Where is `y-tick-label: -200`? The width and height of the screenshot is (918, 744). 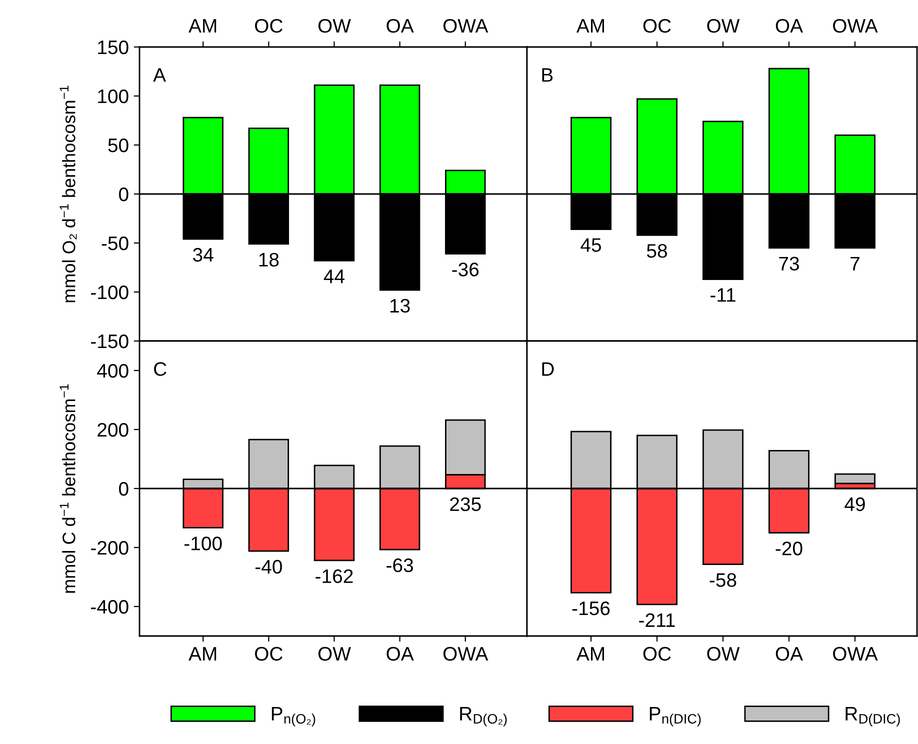
y-tick-label: -200 is located at coordinates (109, 547).